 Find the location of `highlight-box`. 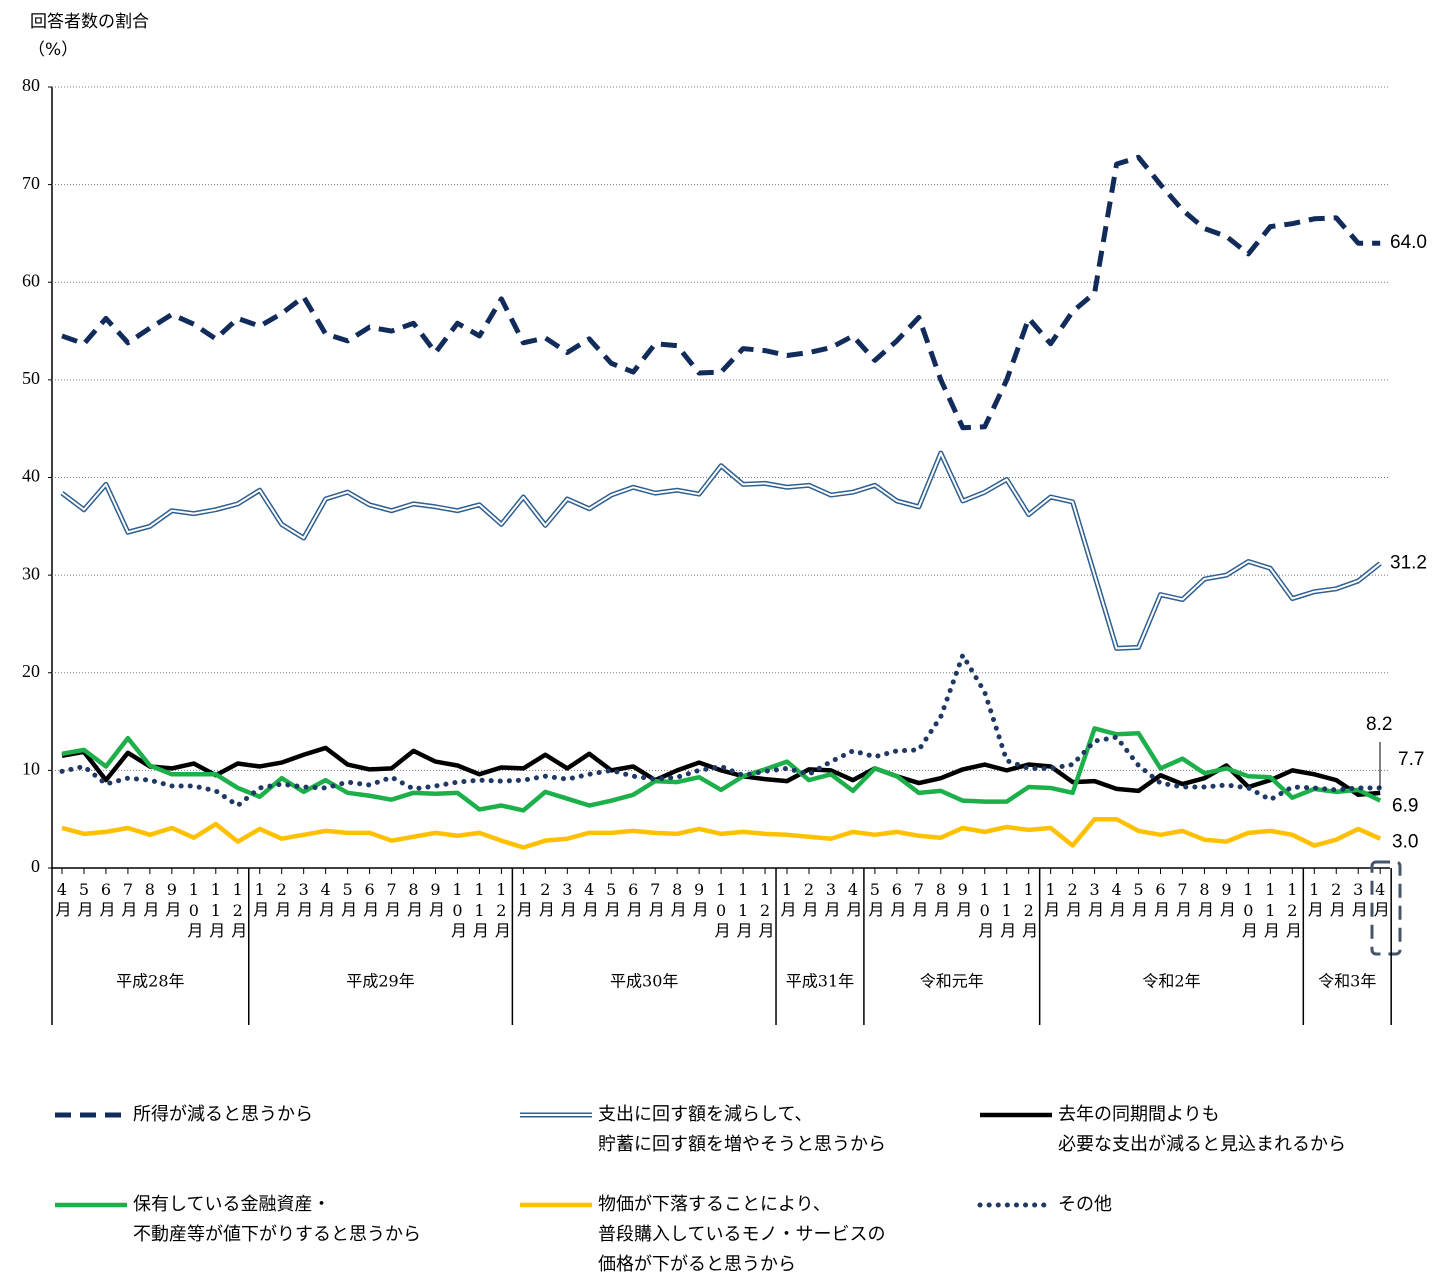

highlight-box is located at coordinates (1386, 908).